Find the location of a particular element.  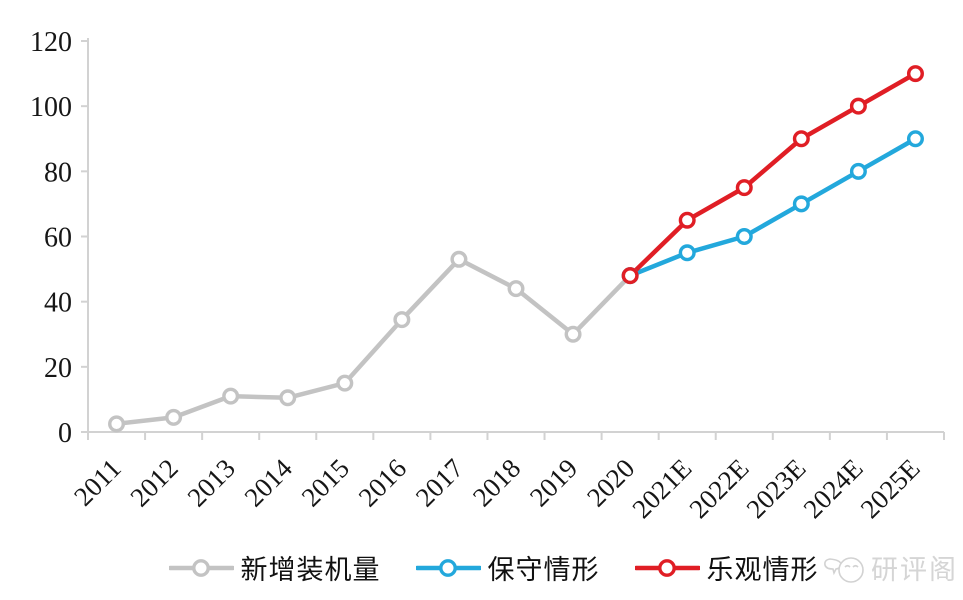

legend-item-conservative: 保守情形 is located at coordinates (507, 567).